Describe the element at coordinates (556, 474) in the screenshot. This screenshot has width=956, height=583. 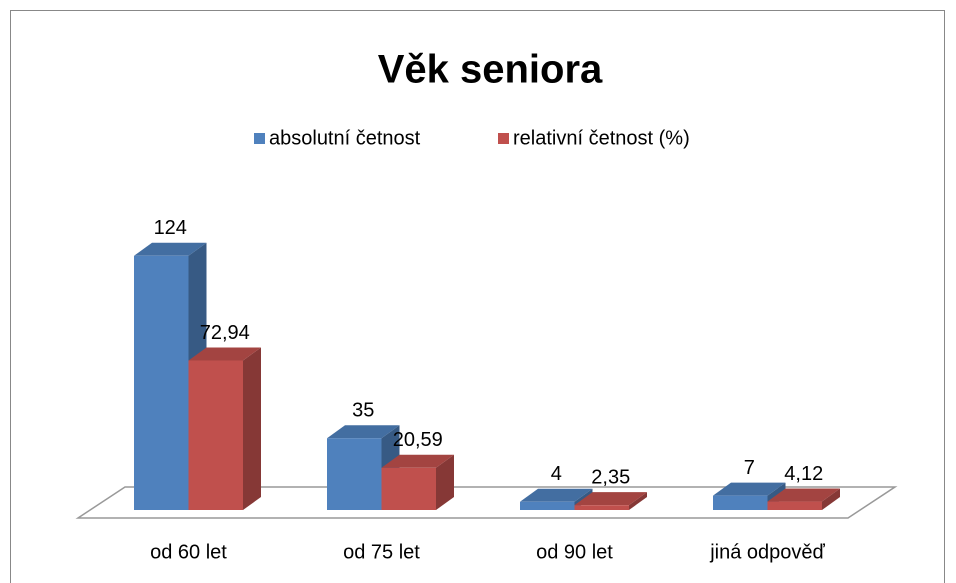
I see `data-label: 4` at that location.